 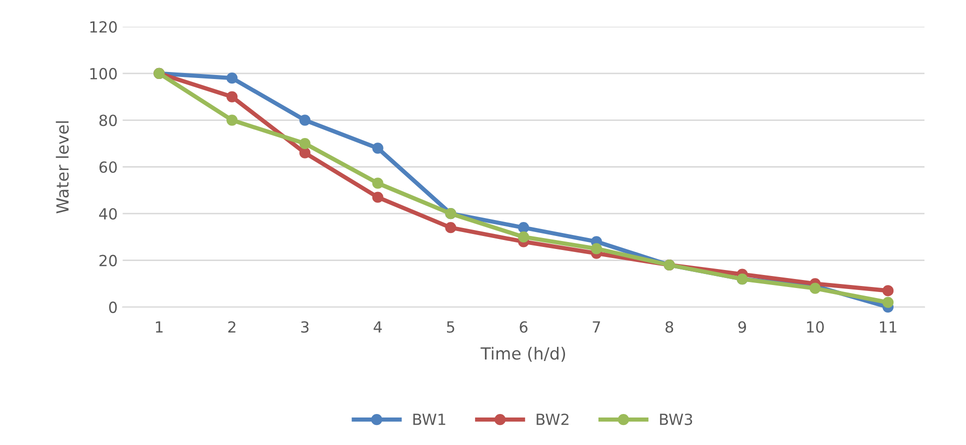 I want to click on legend-label: BW2, so click(x=552, y=419).